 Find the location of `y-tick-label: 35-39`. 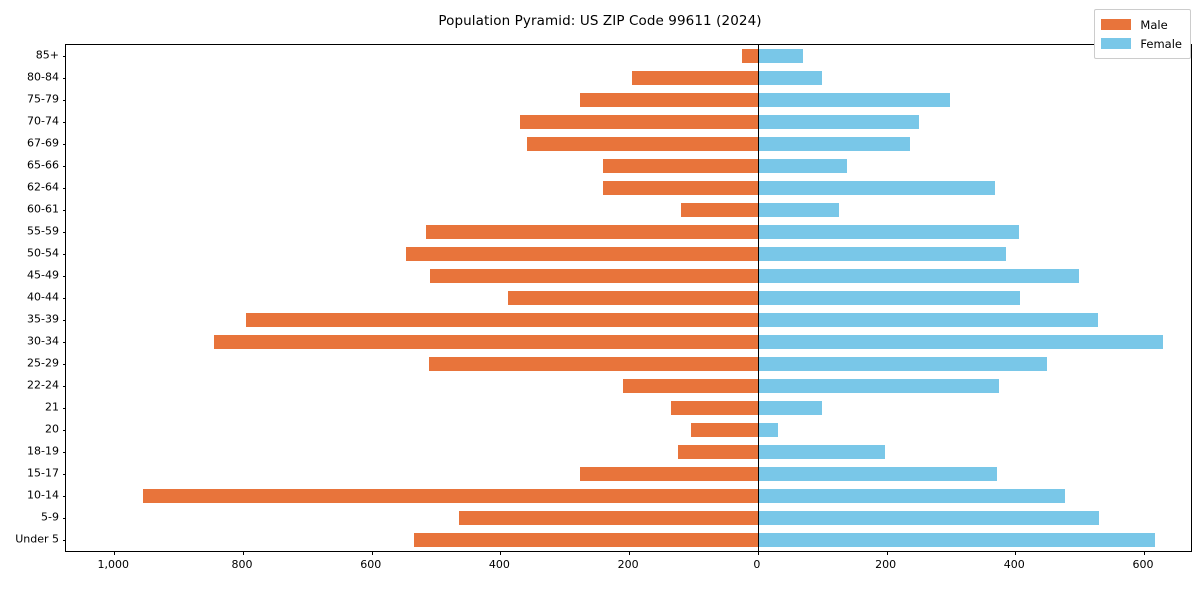

y-tick-label: 35-39 is located at coordinates (43, 319).